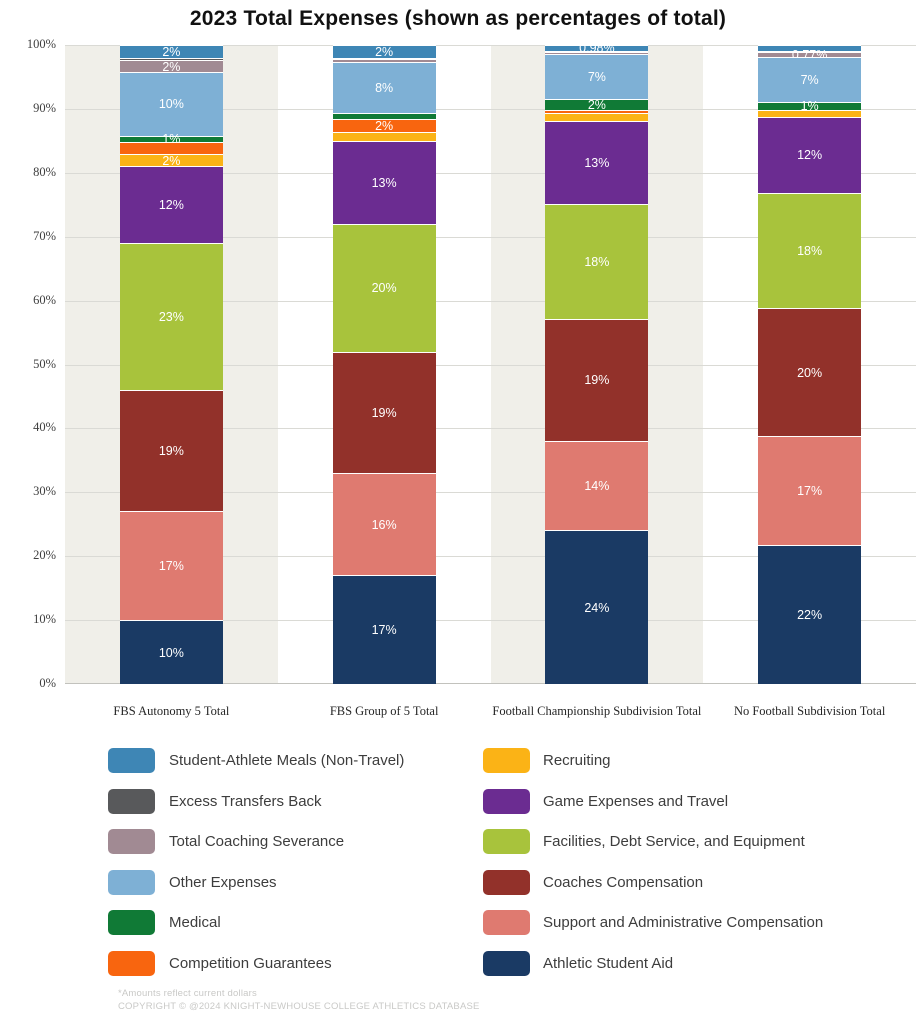  I want to click on bar-segment-label: 22%, so click(810, 614).